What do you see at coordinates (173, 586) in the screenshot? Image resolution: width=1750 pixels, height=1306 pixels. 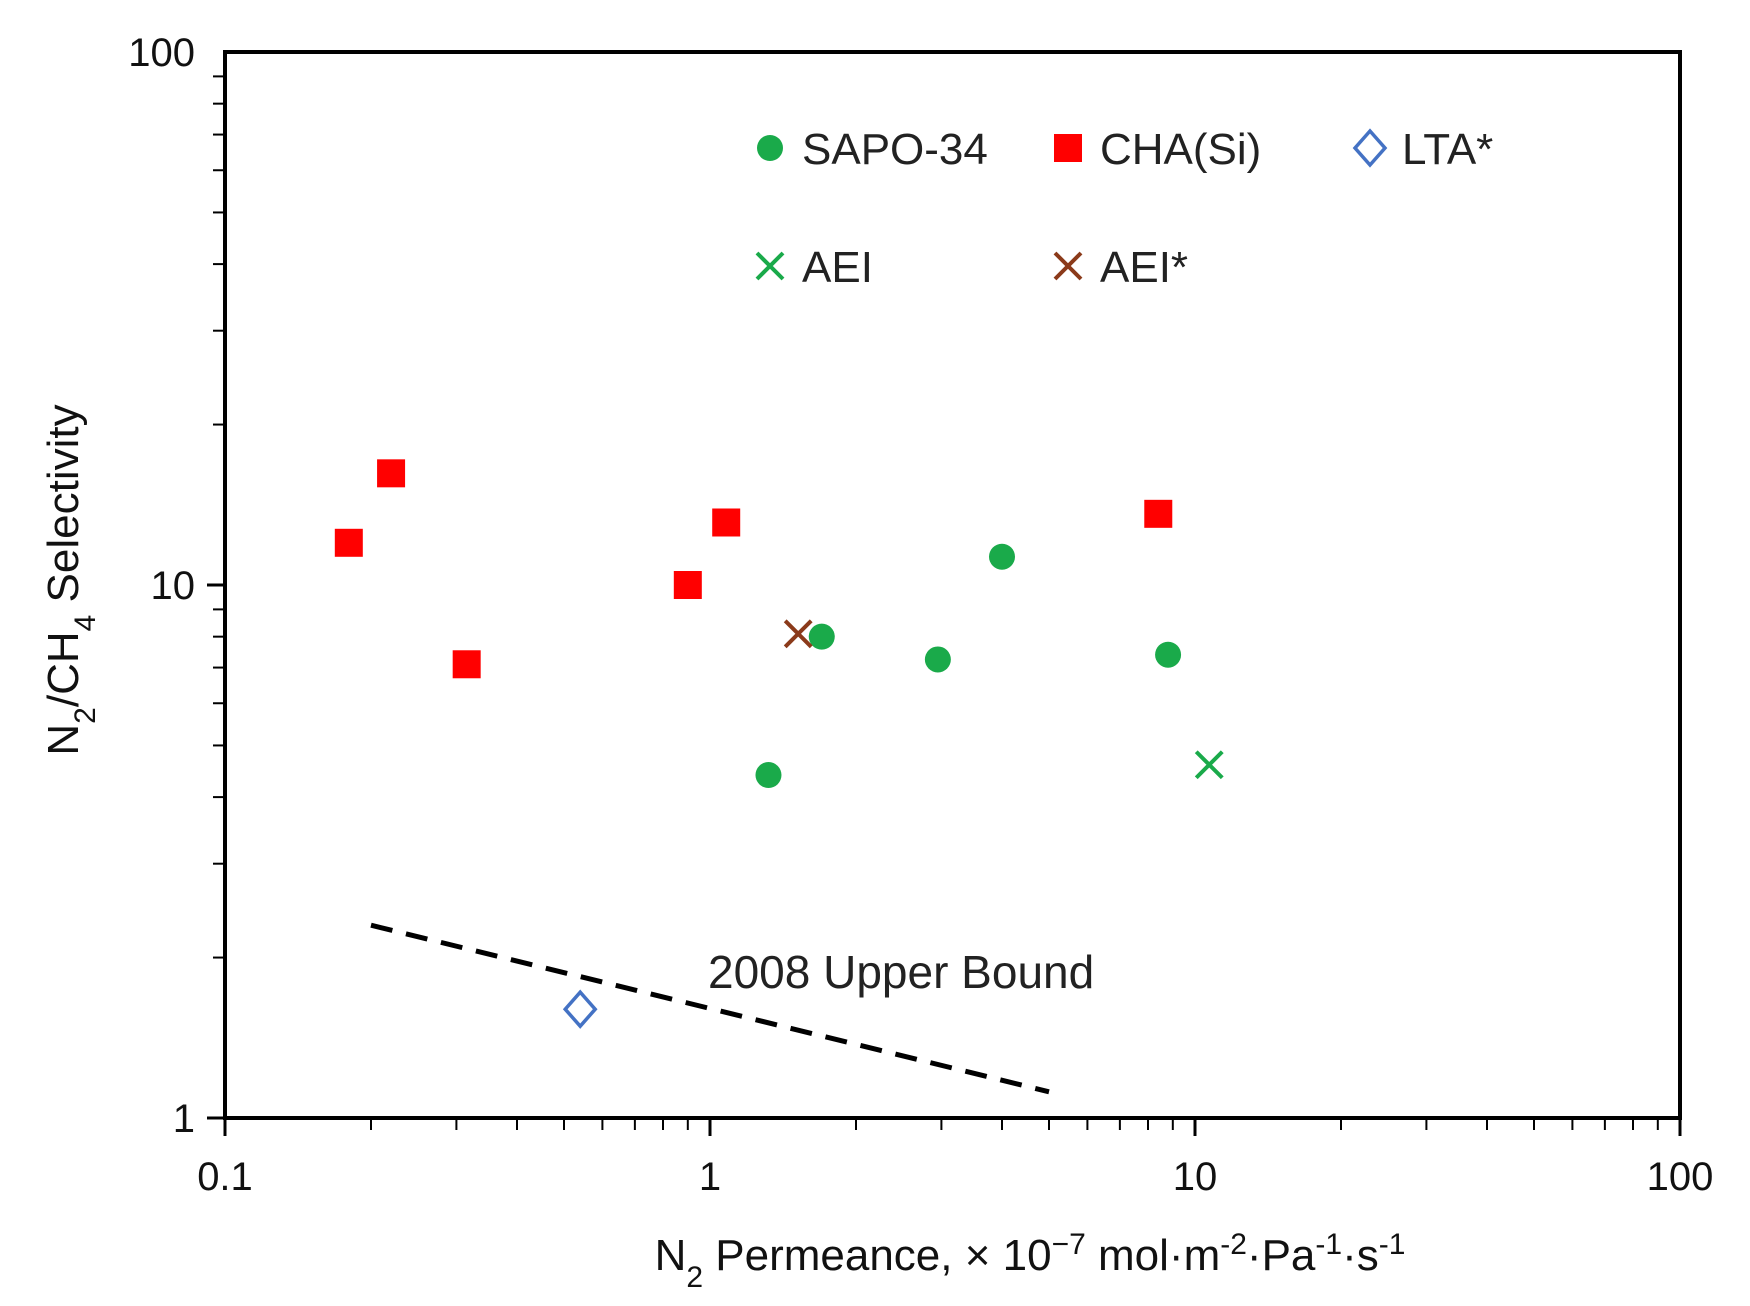 I see `y-tick-label: 10` at bounding box center [173, 586].